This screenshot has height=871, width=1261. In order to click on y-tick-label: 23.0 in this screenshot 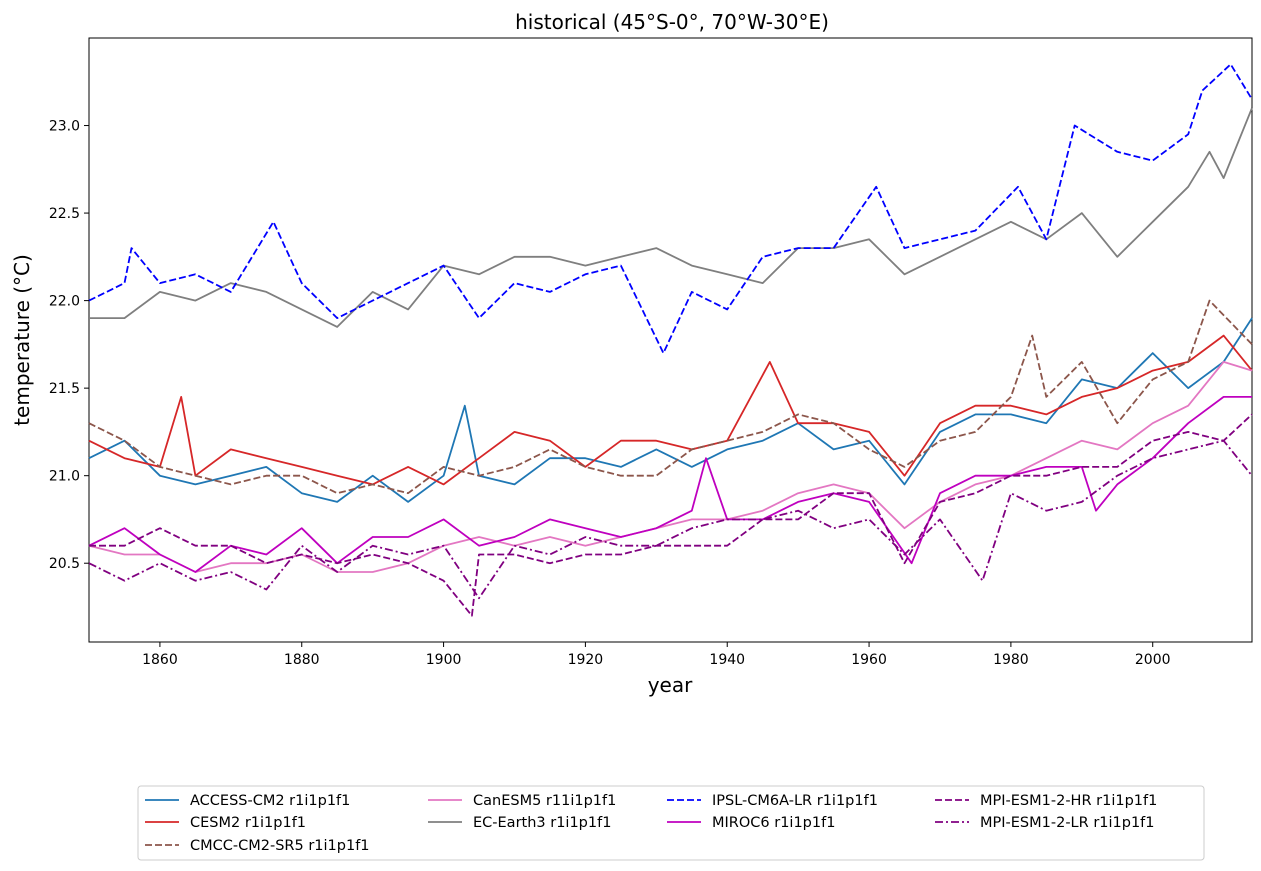, I will do `click(64, 127)`.